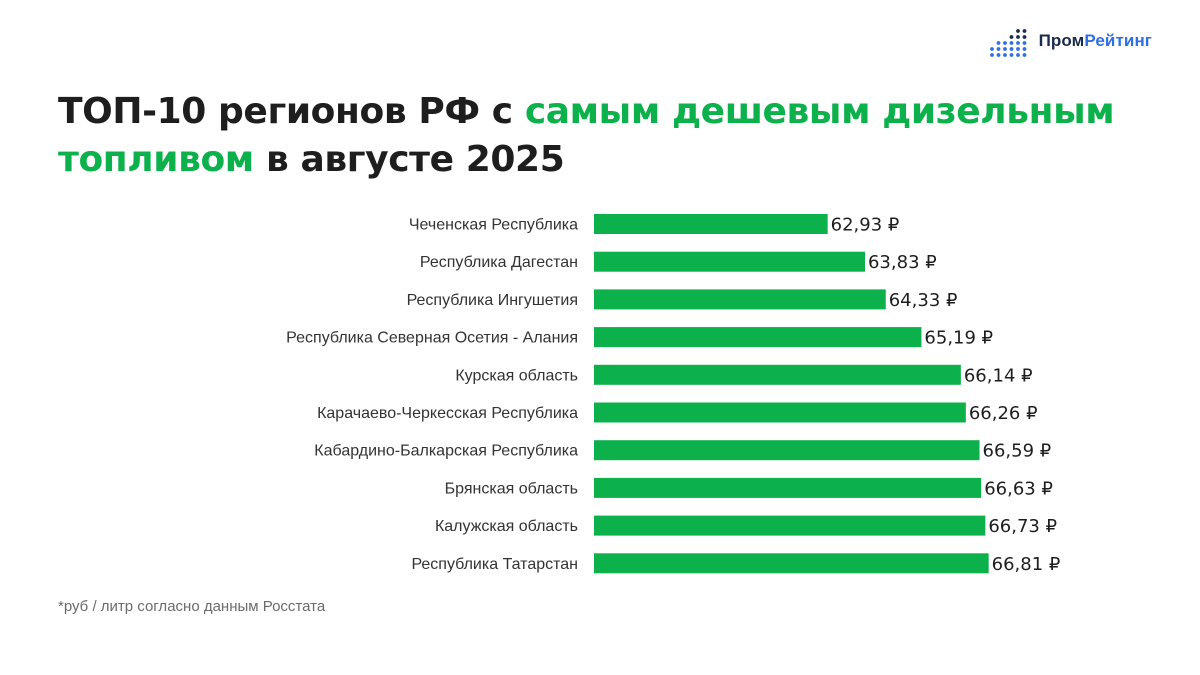 The height and width of the screenshot is (675, 1200). I want to click on value-label: 66,14 ₽, so click(998, 375).